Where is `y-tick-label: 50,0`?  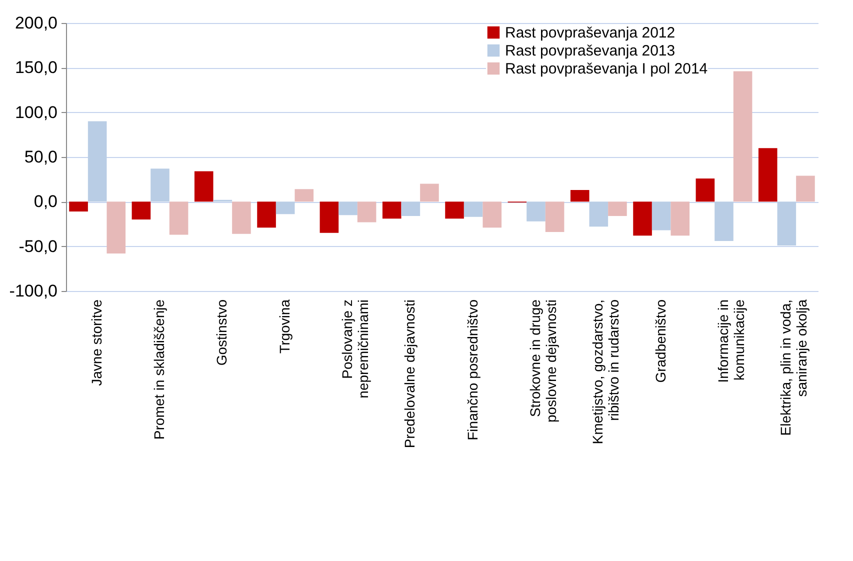 y-tick-label: 50,0 is located at coordinates (41, 157).